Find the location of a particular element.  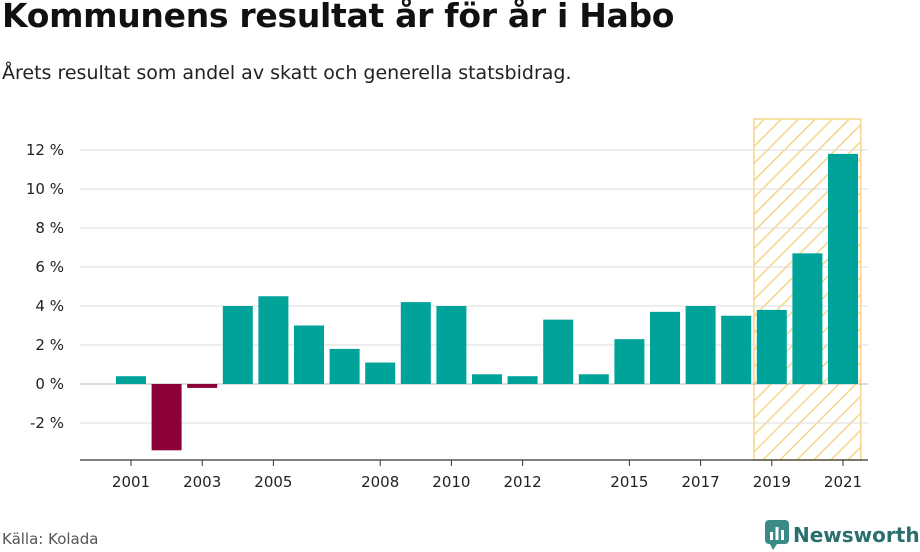

x-tick-label: 2010 is located at coordinates (451, 482).